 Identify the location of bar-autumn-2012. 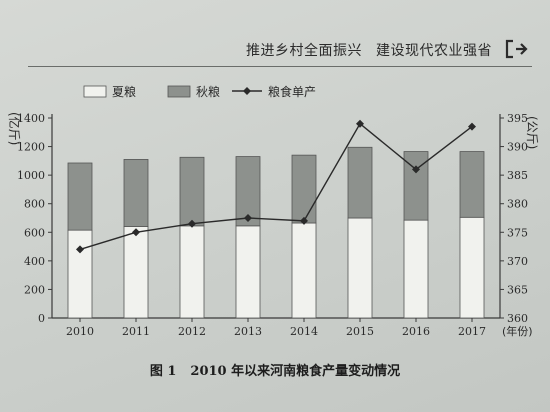
(192, 191).